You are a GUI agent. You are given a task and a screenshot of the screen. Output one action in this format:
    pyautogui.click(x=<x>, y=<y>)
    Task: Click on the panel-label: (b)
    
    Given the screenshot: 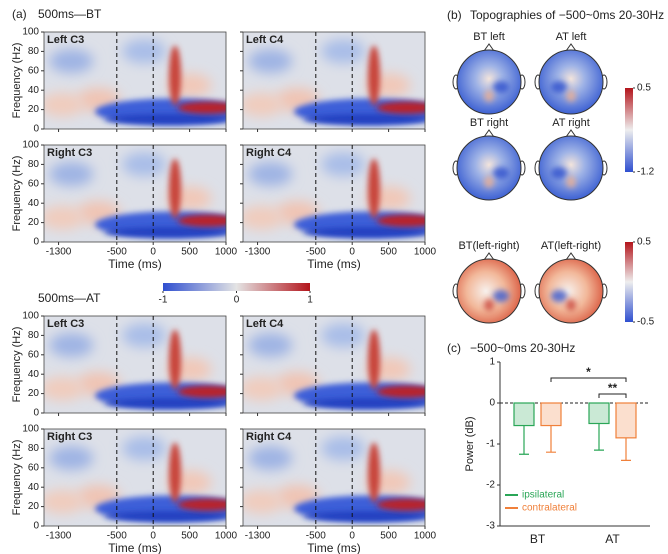 What is the action you would take?
    pyautogui.click(x=454, y=15)
    